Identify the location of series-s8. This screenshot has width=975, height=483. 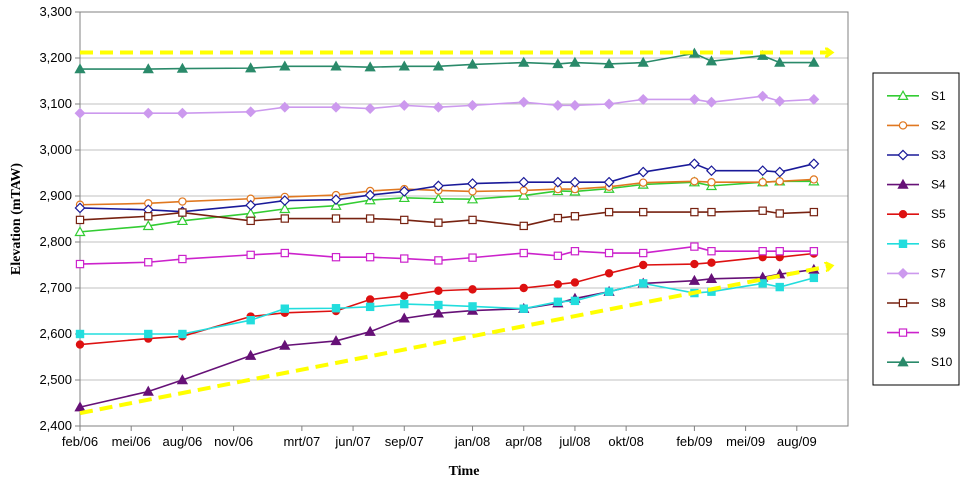
(447, 218).